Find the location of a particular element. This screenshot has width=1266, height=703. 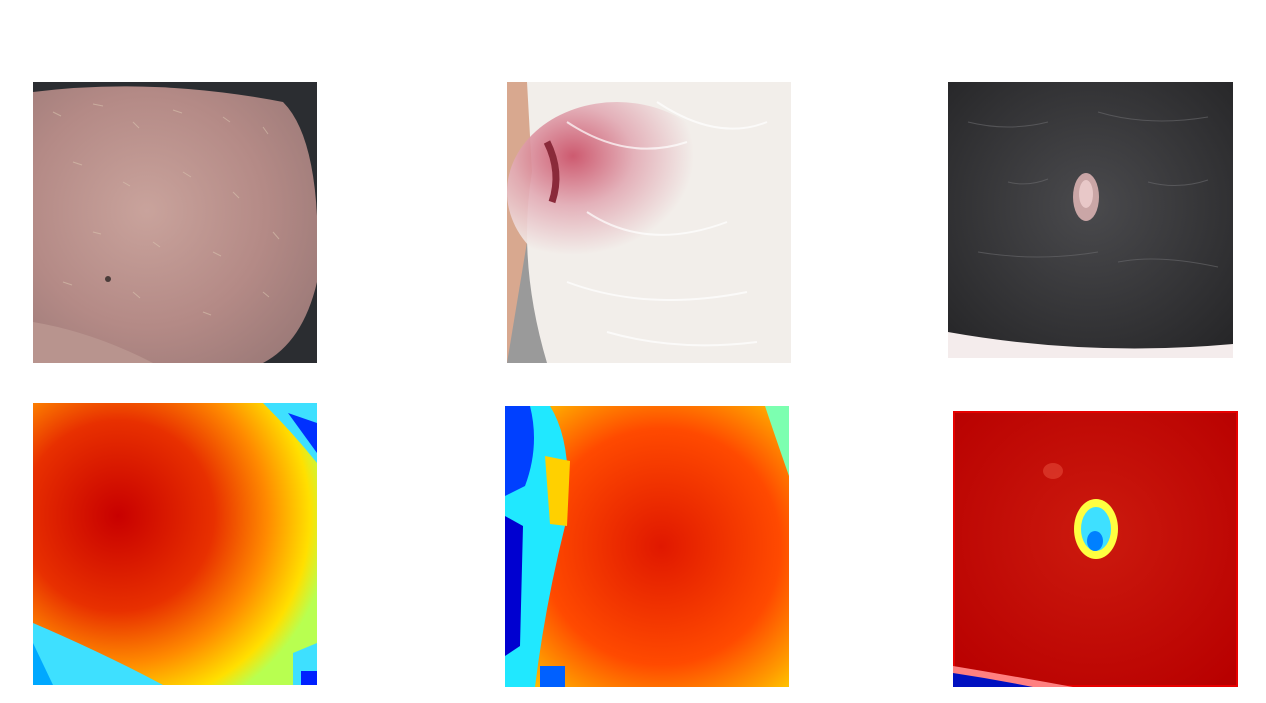

heatmap-3-image is located at coordinates (1095, 549).